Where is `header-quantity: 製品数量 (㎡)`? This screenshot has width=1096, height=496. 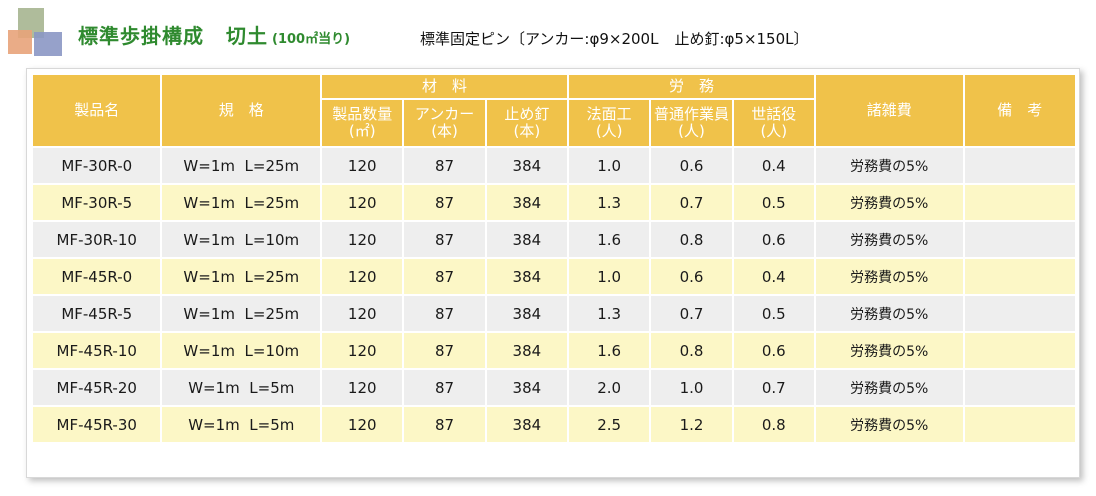
header-quantity: 製品数量 (㎡) is located at coordinates (362, 123).